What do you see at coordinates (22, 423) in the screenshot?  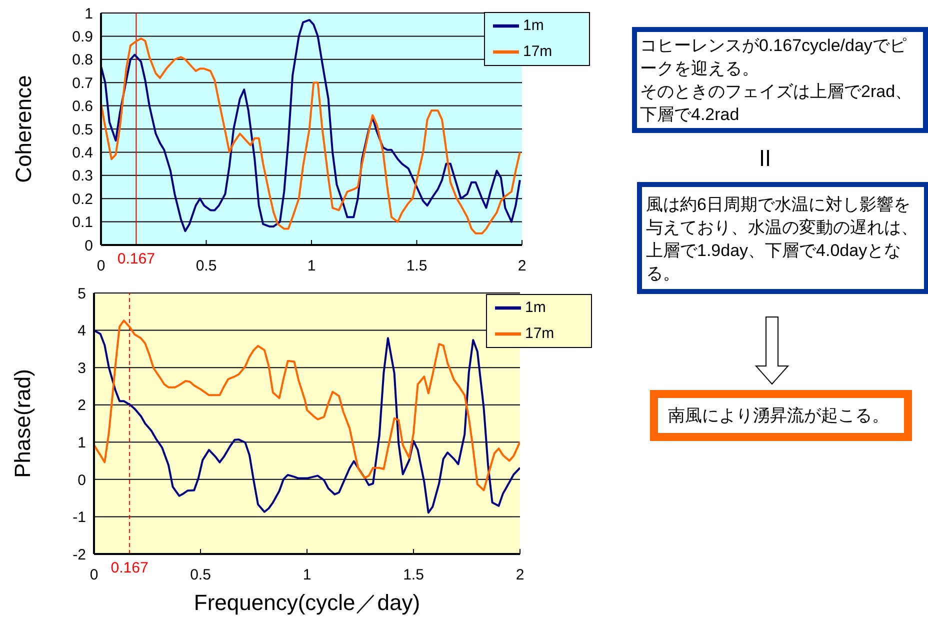 I see `y-axis-title: Phase(rad)` at bounding box center [22, 423].